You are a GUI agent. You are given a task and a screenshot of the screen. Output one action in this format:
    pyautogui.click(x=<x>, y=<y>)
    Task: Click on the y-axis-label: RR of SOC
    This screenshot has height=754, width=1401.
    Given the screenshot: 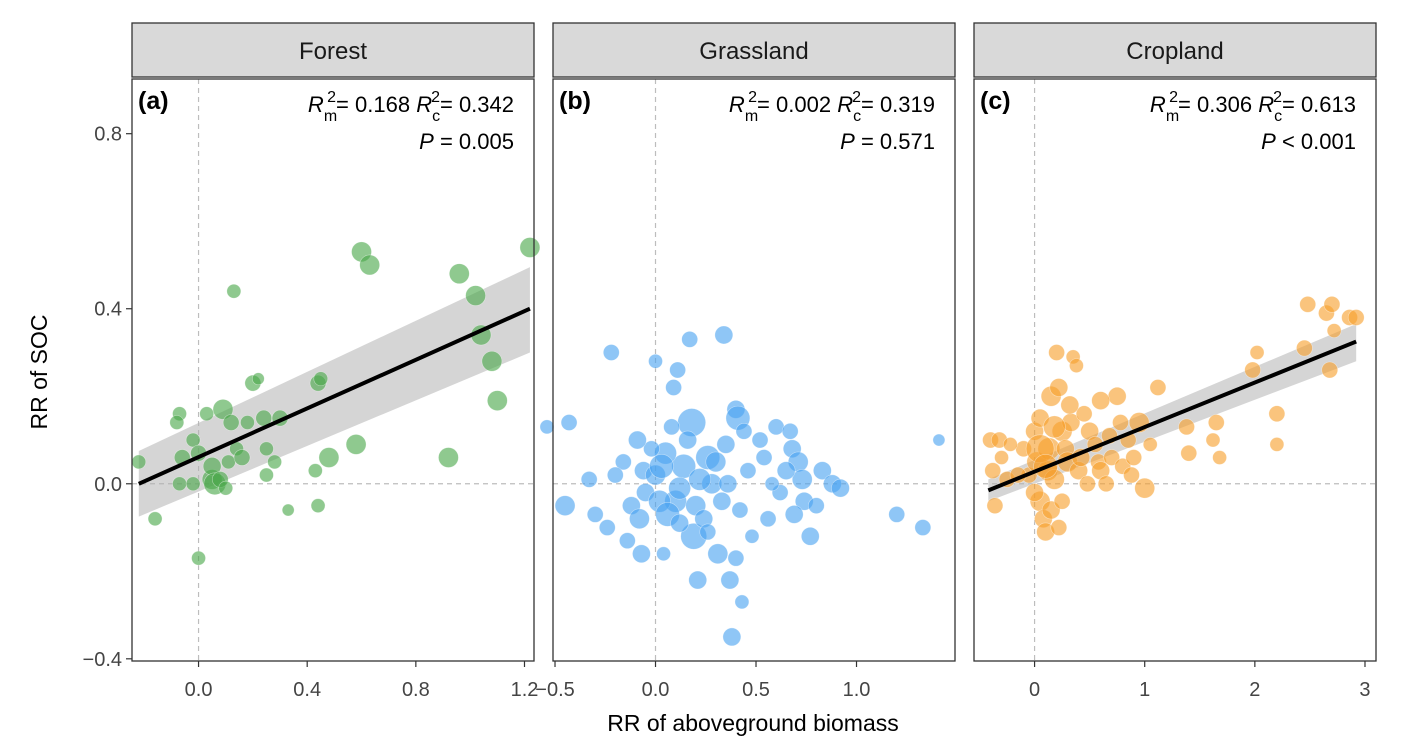 What is the action you would take?
    pyautogui.click(x=39, y=371)
    